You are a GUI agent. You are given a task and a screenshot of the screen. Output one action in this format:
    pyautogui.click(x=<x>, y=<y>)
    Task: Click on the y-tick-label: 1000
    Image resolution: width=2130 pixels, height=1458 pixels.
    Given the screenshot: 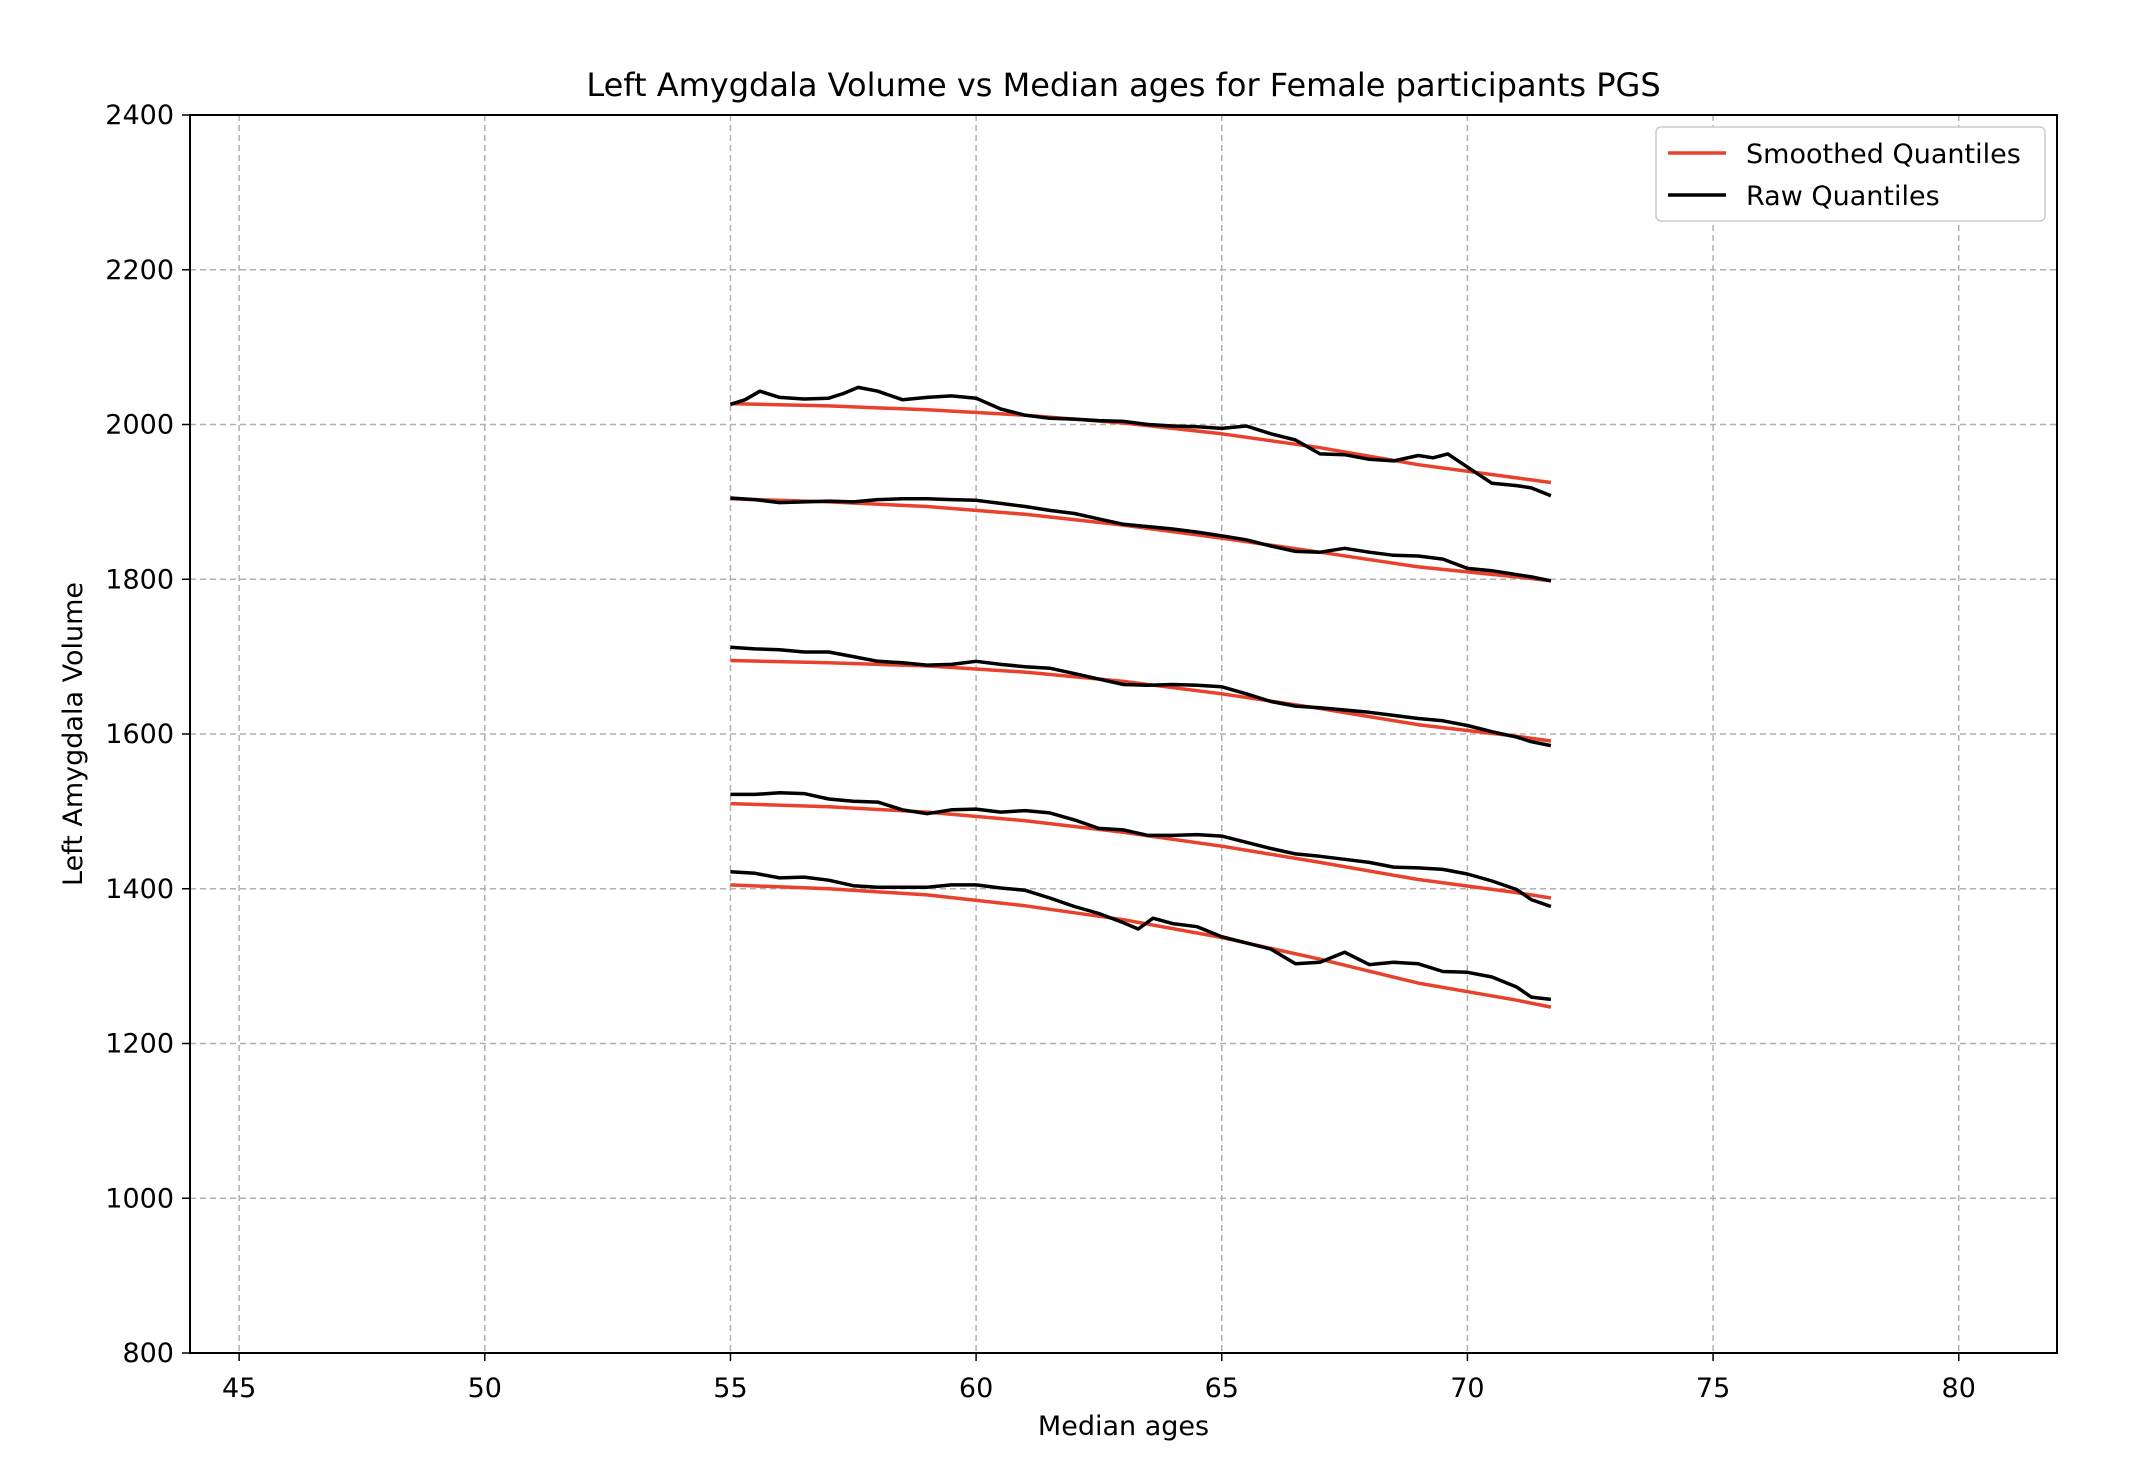 What is the action you would take?
    pyautogui.click(x=139, y=1198)
    